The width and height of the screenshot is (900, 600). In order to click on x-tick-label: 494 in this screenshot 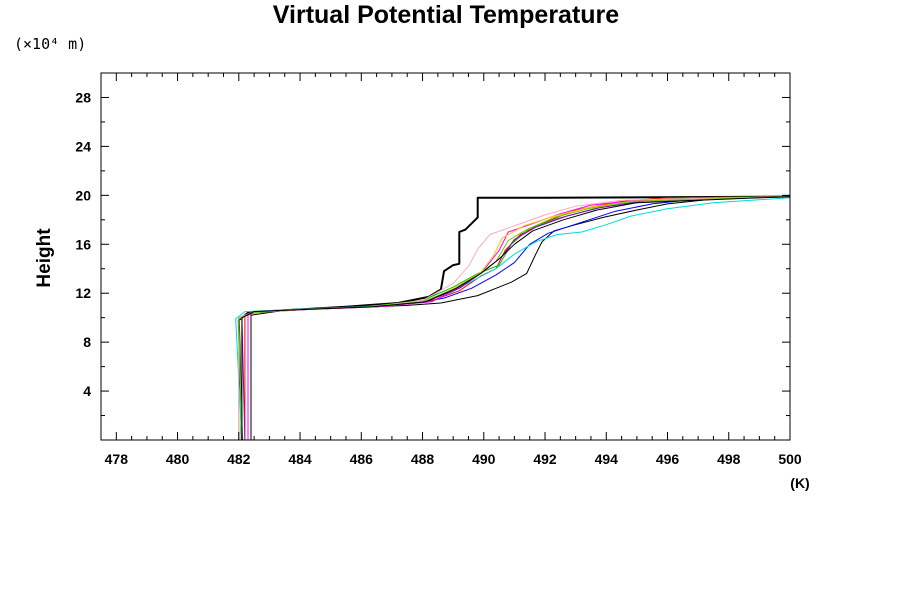, I will do `click(607, 459)`.